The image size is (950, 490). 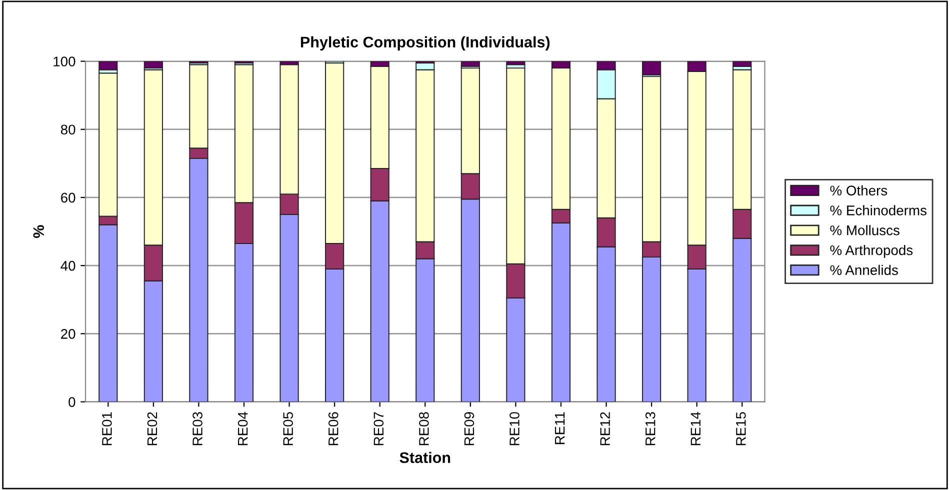 I want to click on x-tick-label: RE05, so click(x=288, y=429).